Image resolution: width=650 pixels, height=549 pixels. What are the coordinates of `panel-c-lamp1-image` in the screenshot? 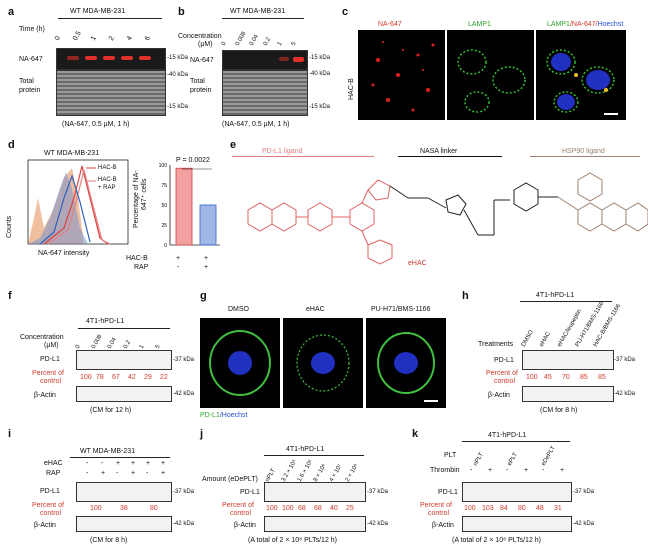 It's located at (490, 75).